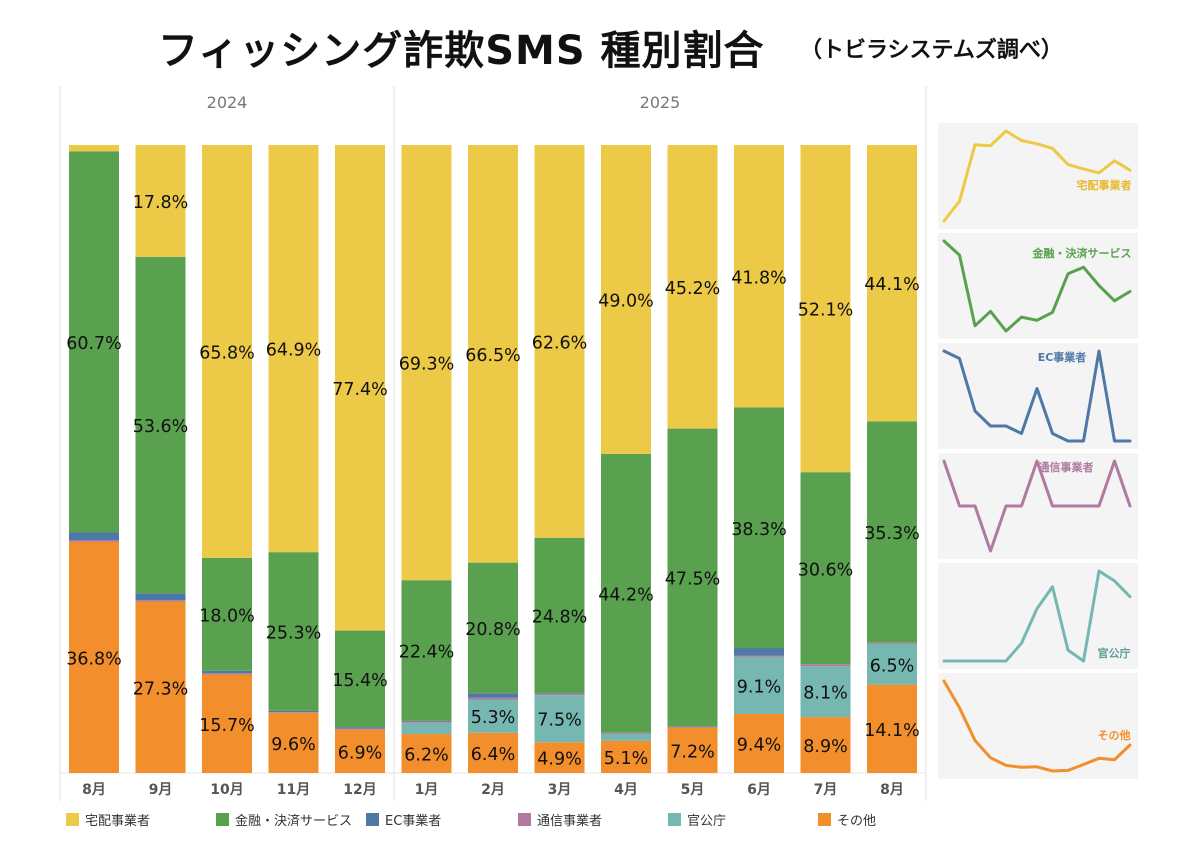 The height and width of the screenshot is (848, 1200). I want to click on x-tick-label: 2月, so click(493, 790).